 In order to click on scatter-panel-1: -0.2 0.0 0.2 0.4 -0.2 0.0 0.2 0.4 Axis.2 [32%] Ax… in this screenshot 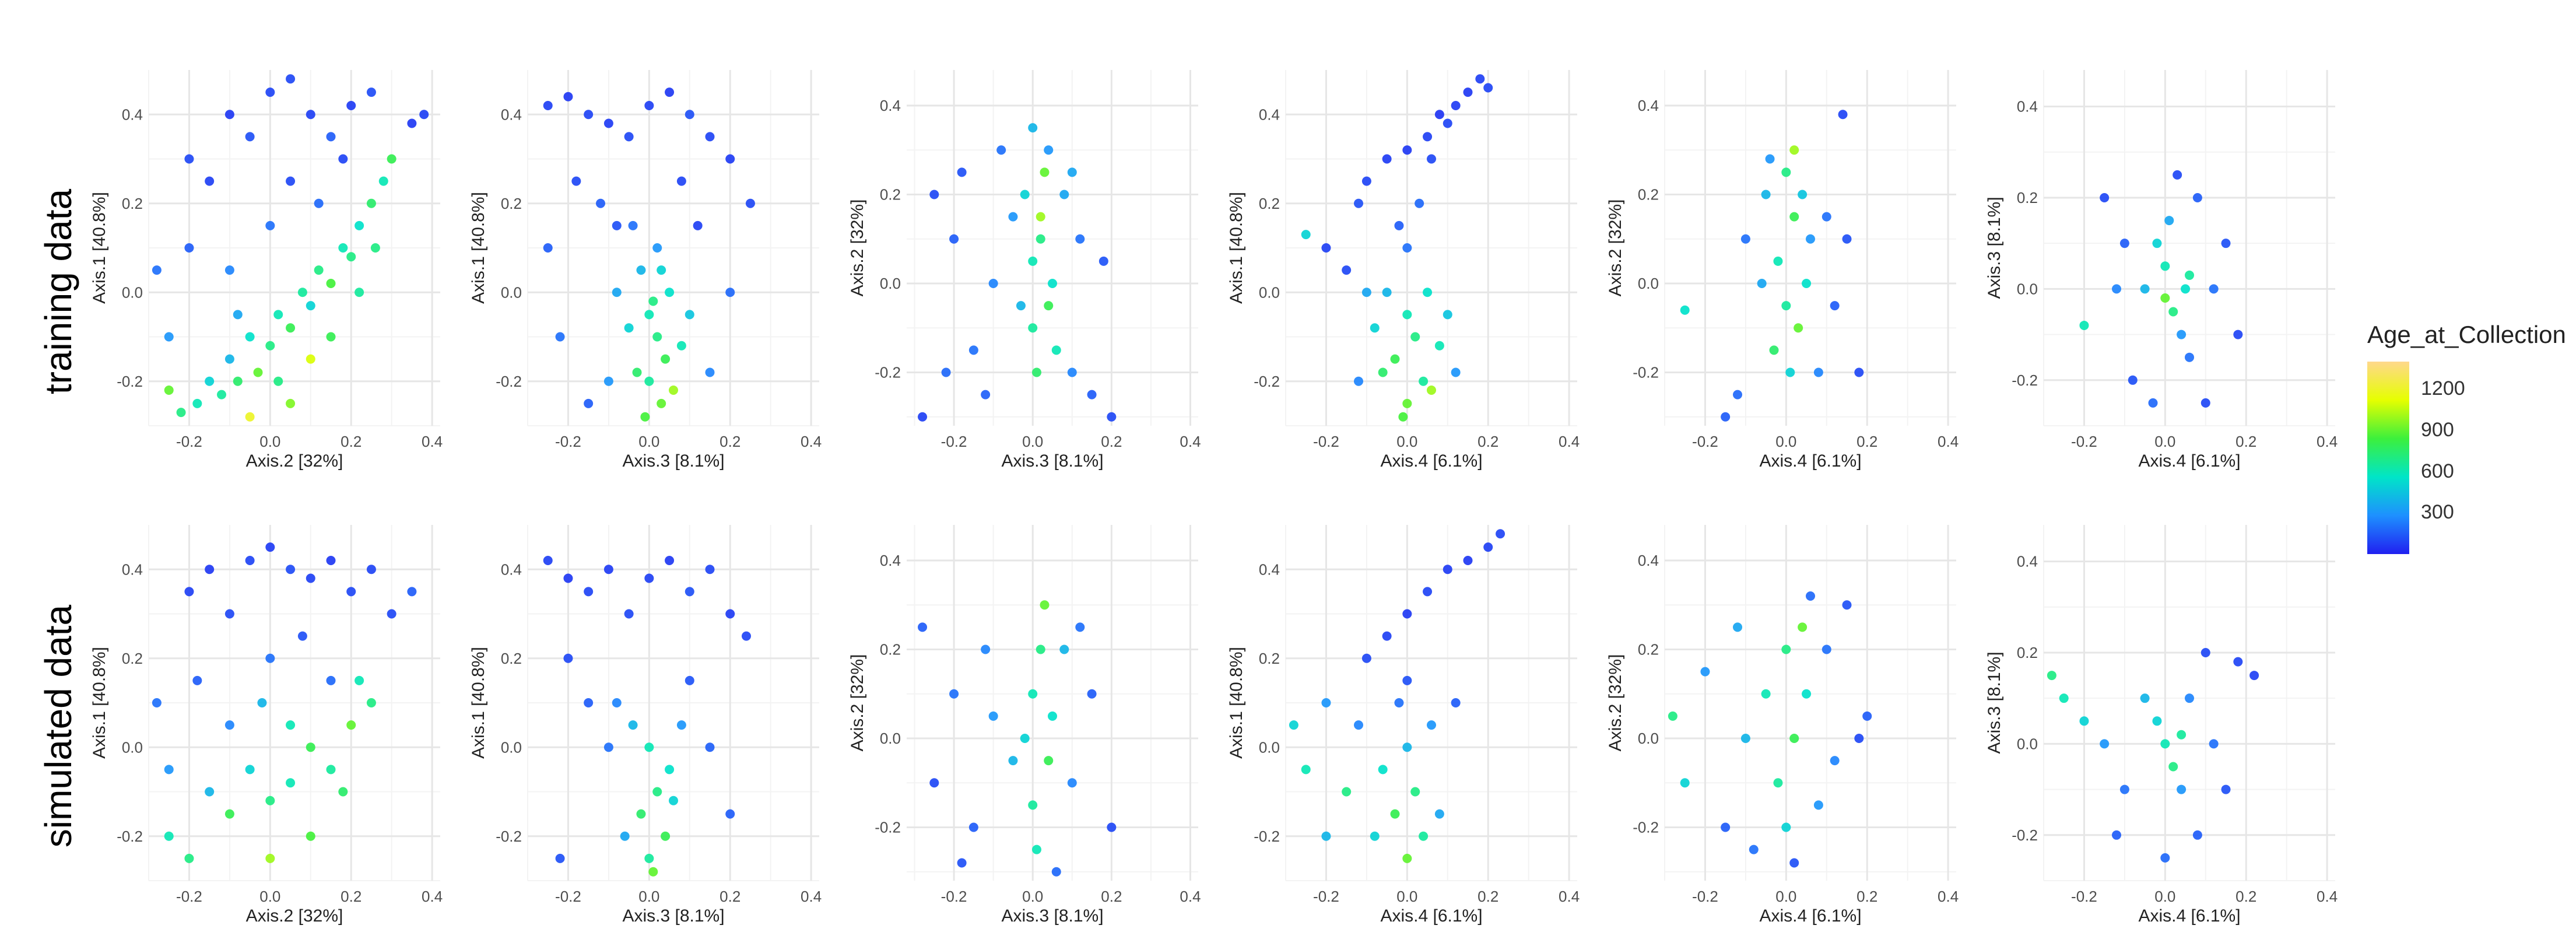, I will do `click(266, 270)`.